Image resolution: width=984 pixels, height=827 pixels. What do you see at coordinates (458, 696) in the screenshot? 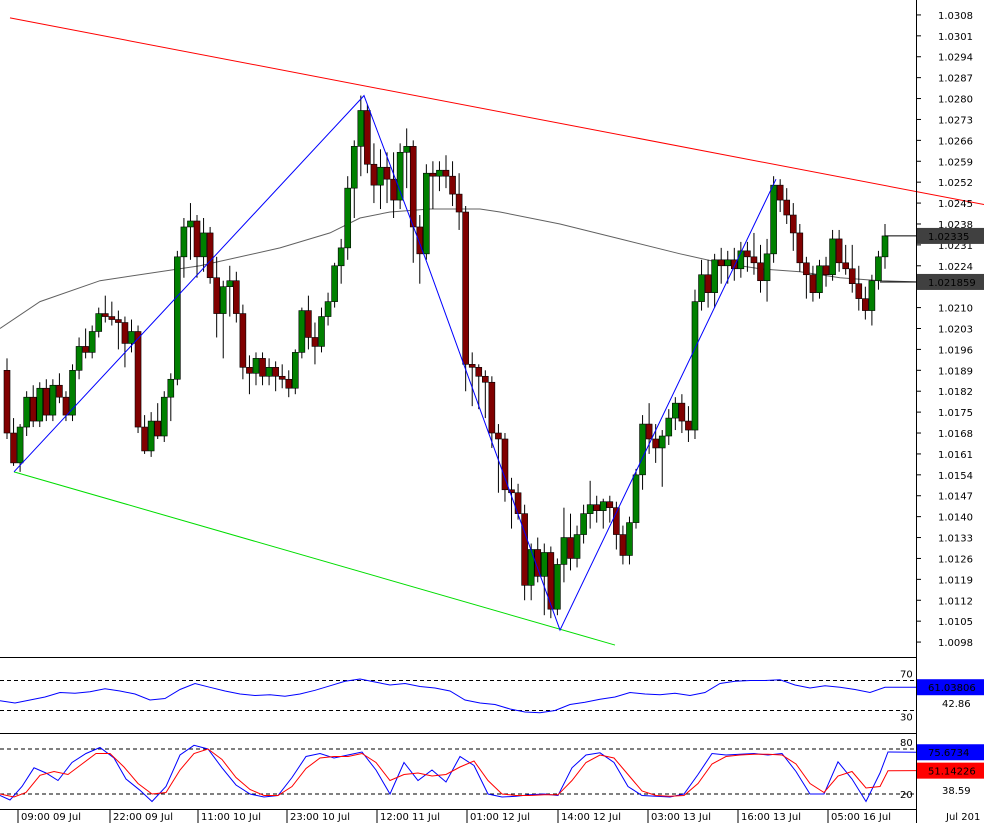
I see `rsi-panel` at bounding box center [458, 696].